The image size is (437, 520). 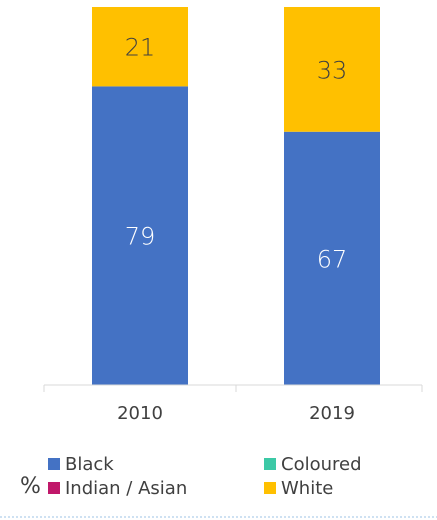 I want to click on data-label-black-2019: 67, so click(x=332, y=259).